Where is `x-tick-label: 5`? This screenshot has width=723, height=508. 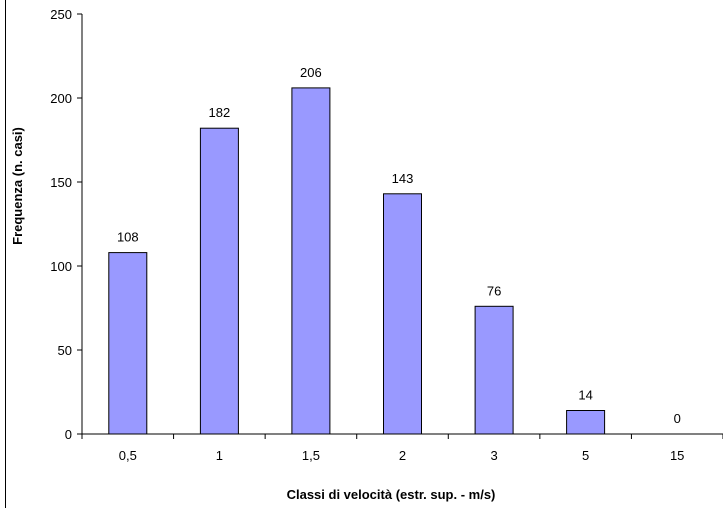 x-tick-label: 5 is located at coordinates (585, 455).